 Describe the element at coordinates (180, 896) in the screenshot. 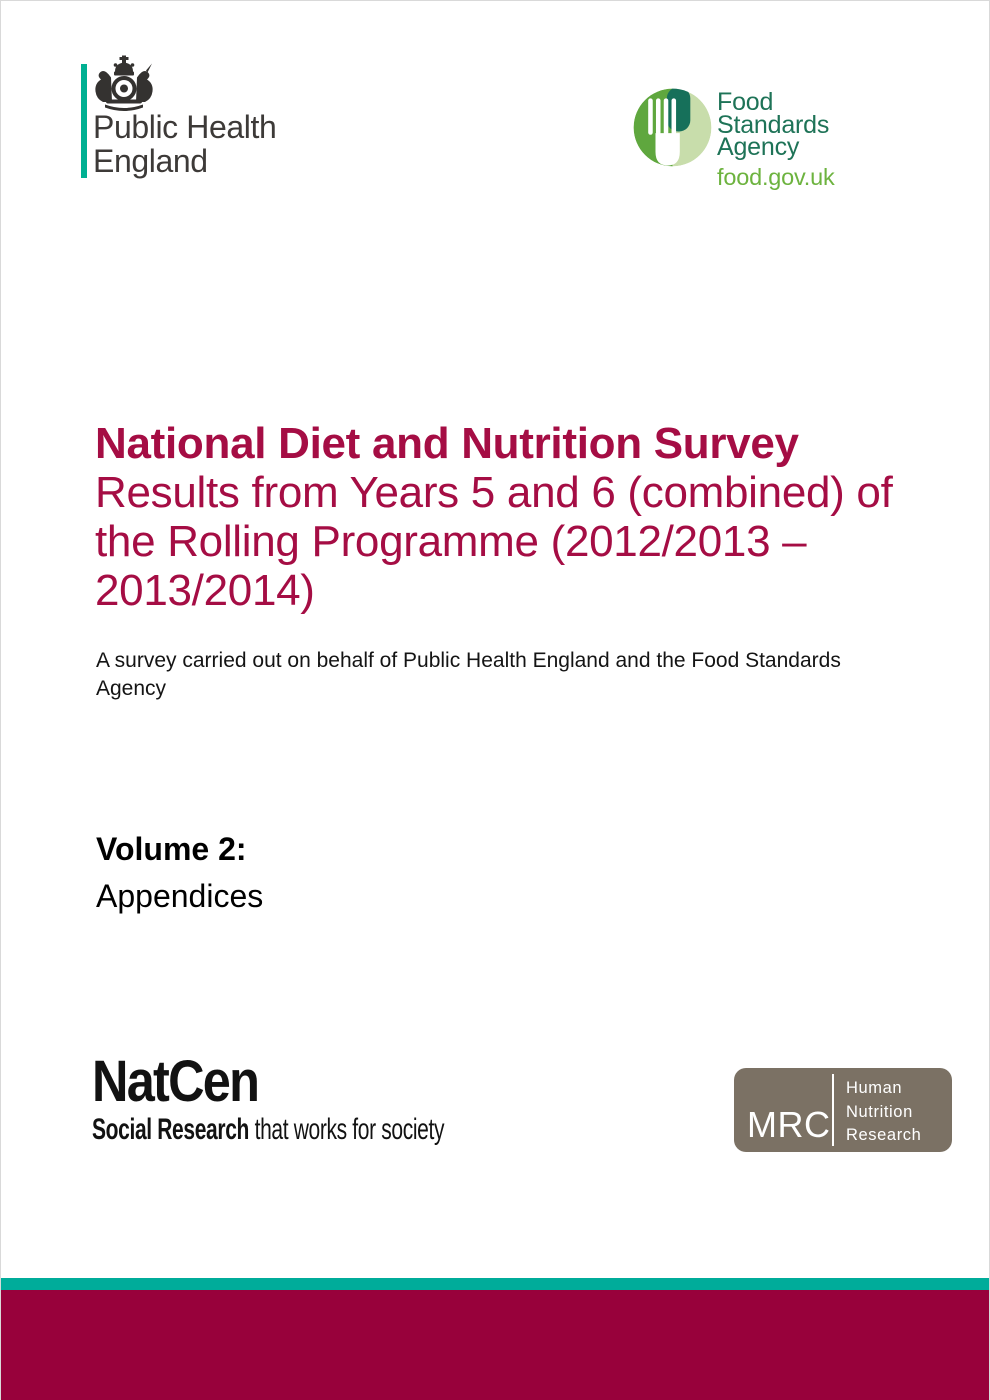

I see `volume-name: Appendices` at that location.